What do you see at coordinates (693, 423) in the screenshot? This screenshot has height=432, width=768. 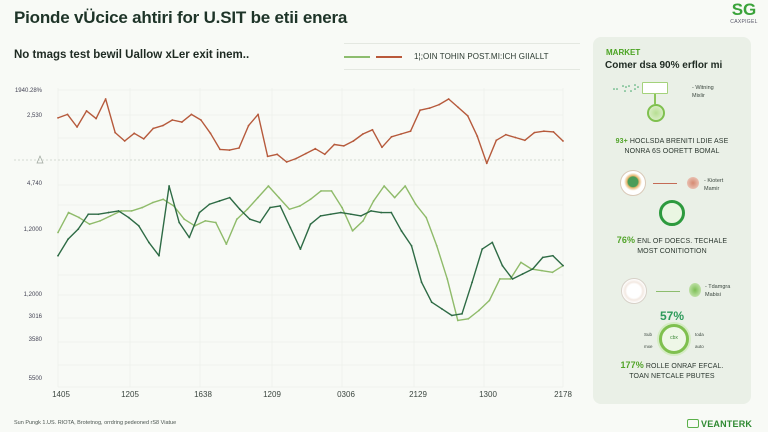 I see `brand-logo-icon` at bounding box center [693, 423].